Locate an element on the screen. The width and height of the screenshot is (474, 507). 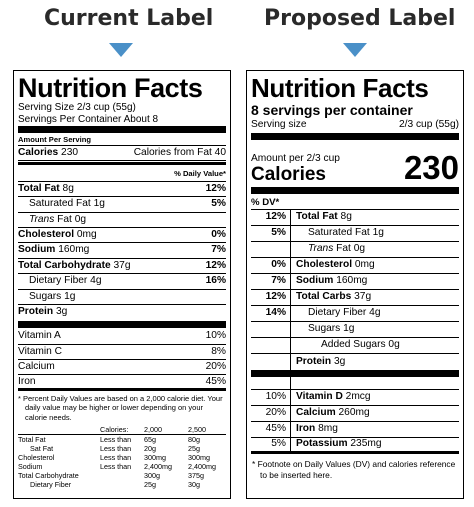
vitamin-name: Calcium 260mg is located at coordinates (330, 413).